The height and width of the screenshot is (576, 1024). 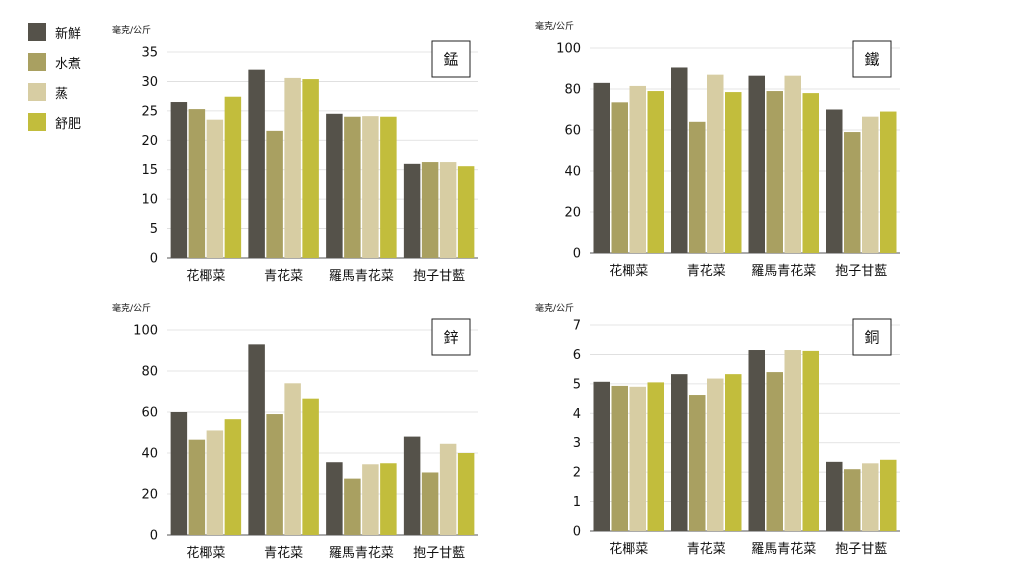 I want to click on legend-item-boiled: 水煮, so click(x=54, y=62).